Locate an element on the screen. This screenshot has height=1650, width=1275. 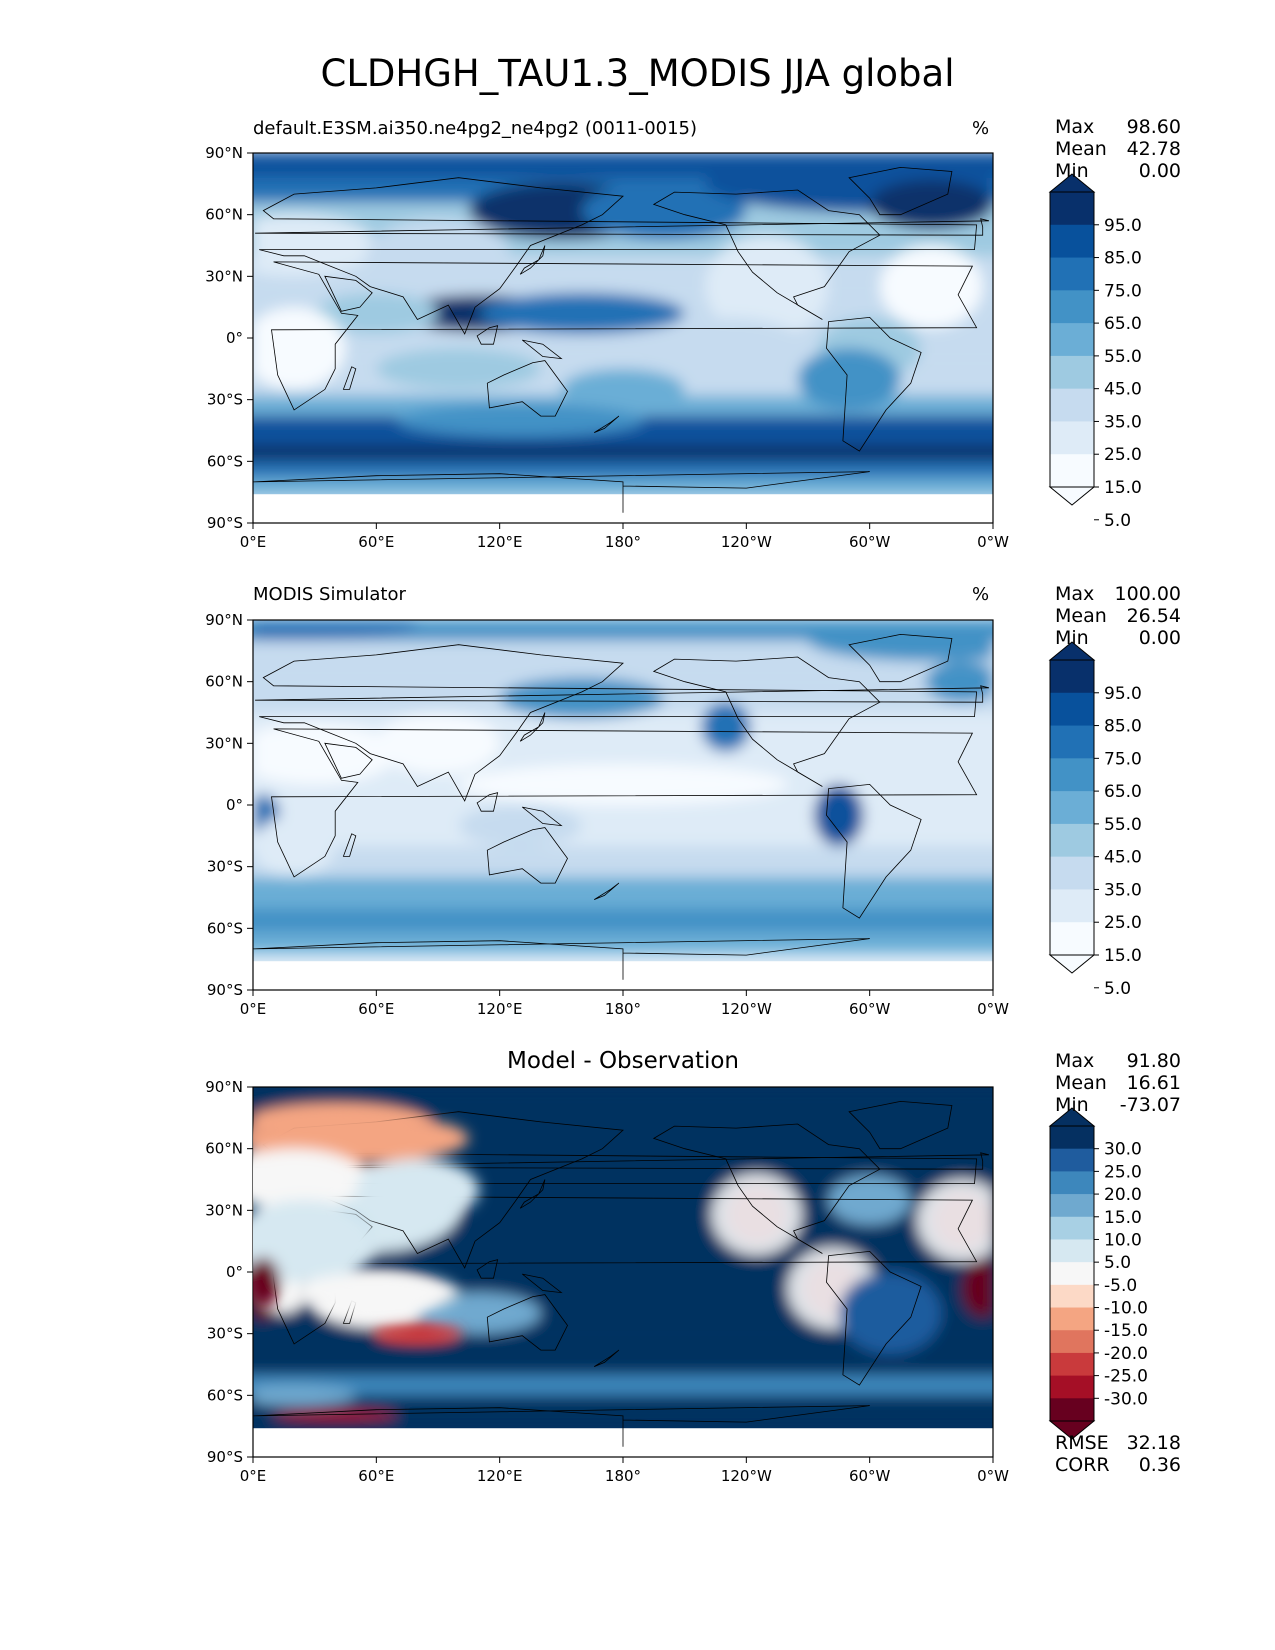
colorbar: 95.0 85.0 75.0 65.0 55.0 45.0 35.0 25.0 15.0 5.0 is located at coordinates (1095, 820).